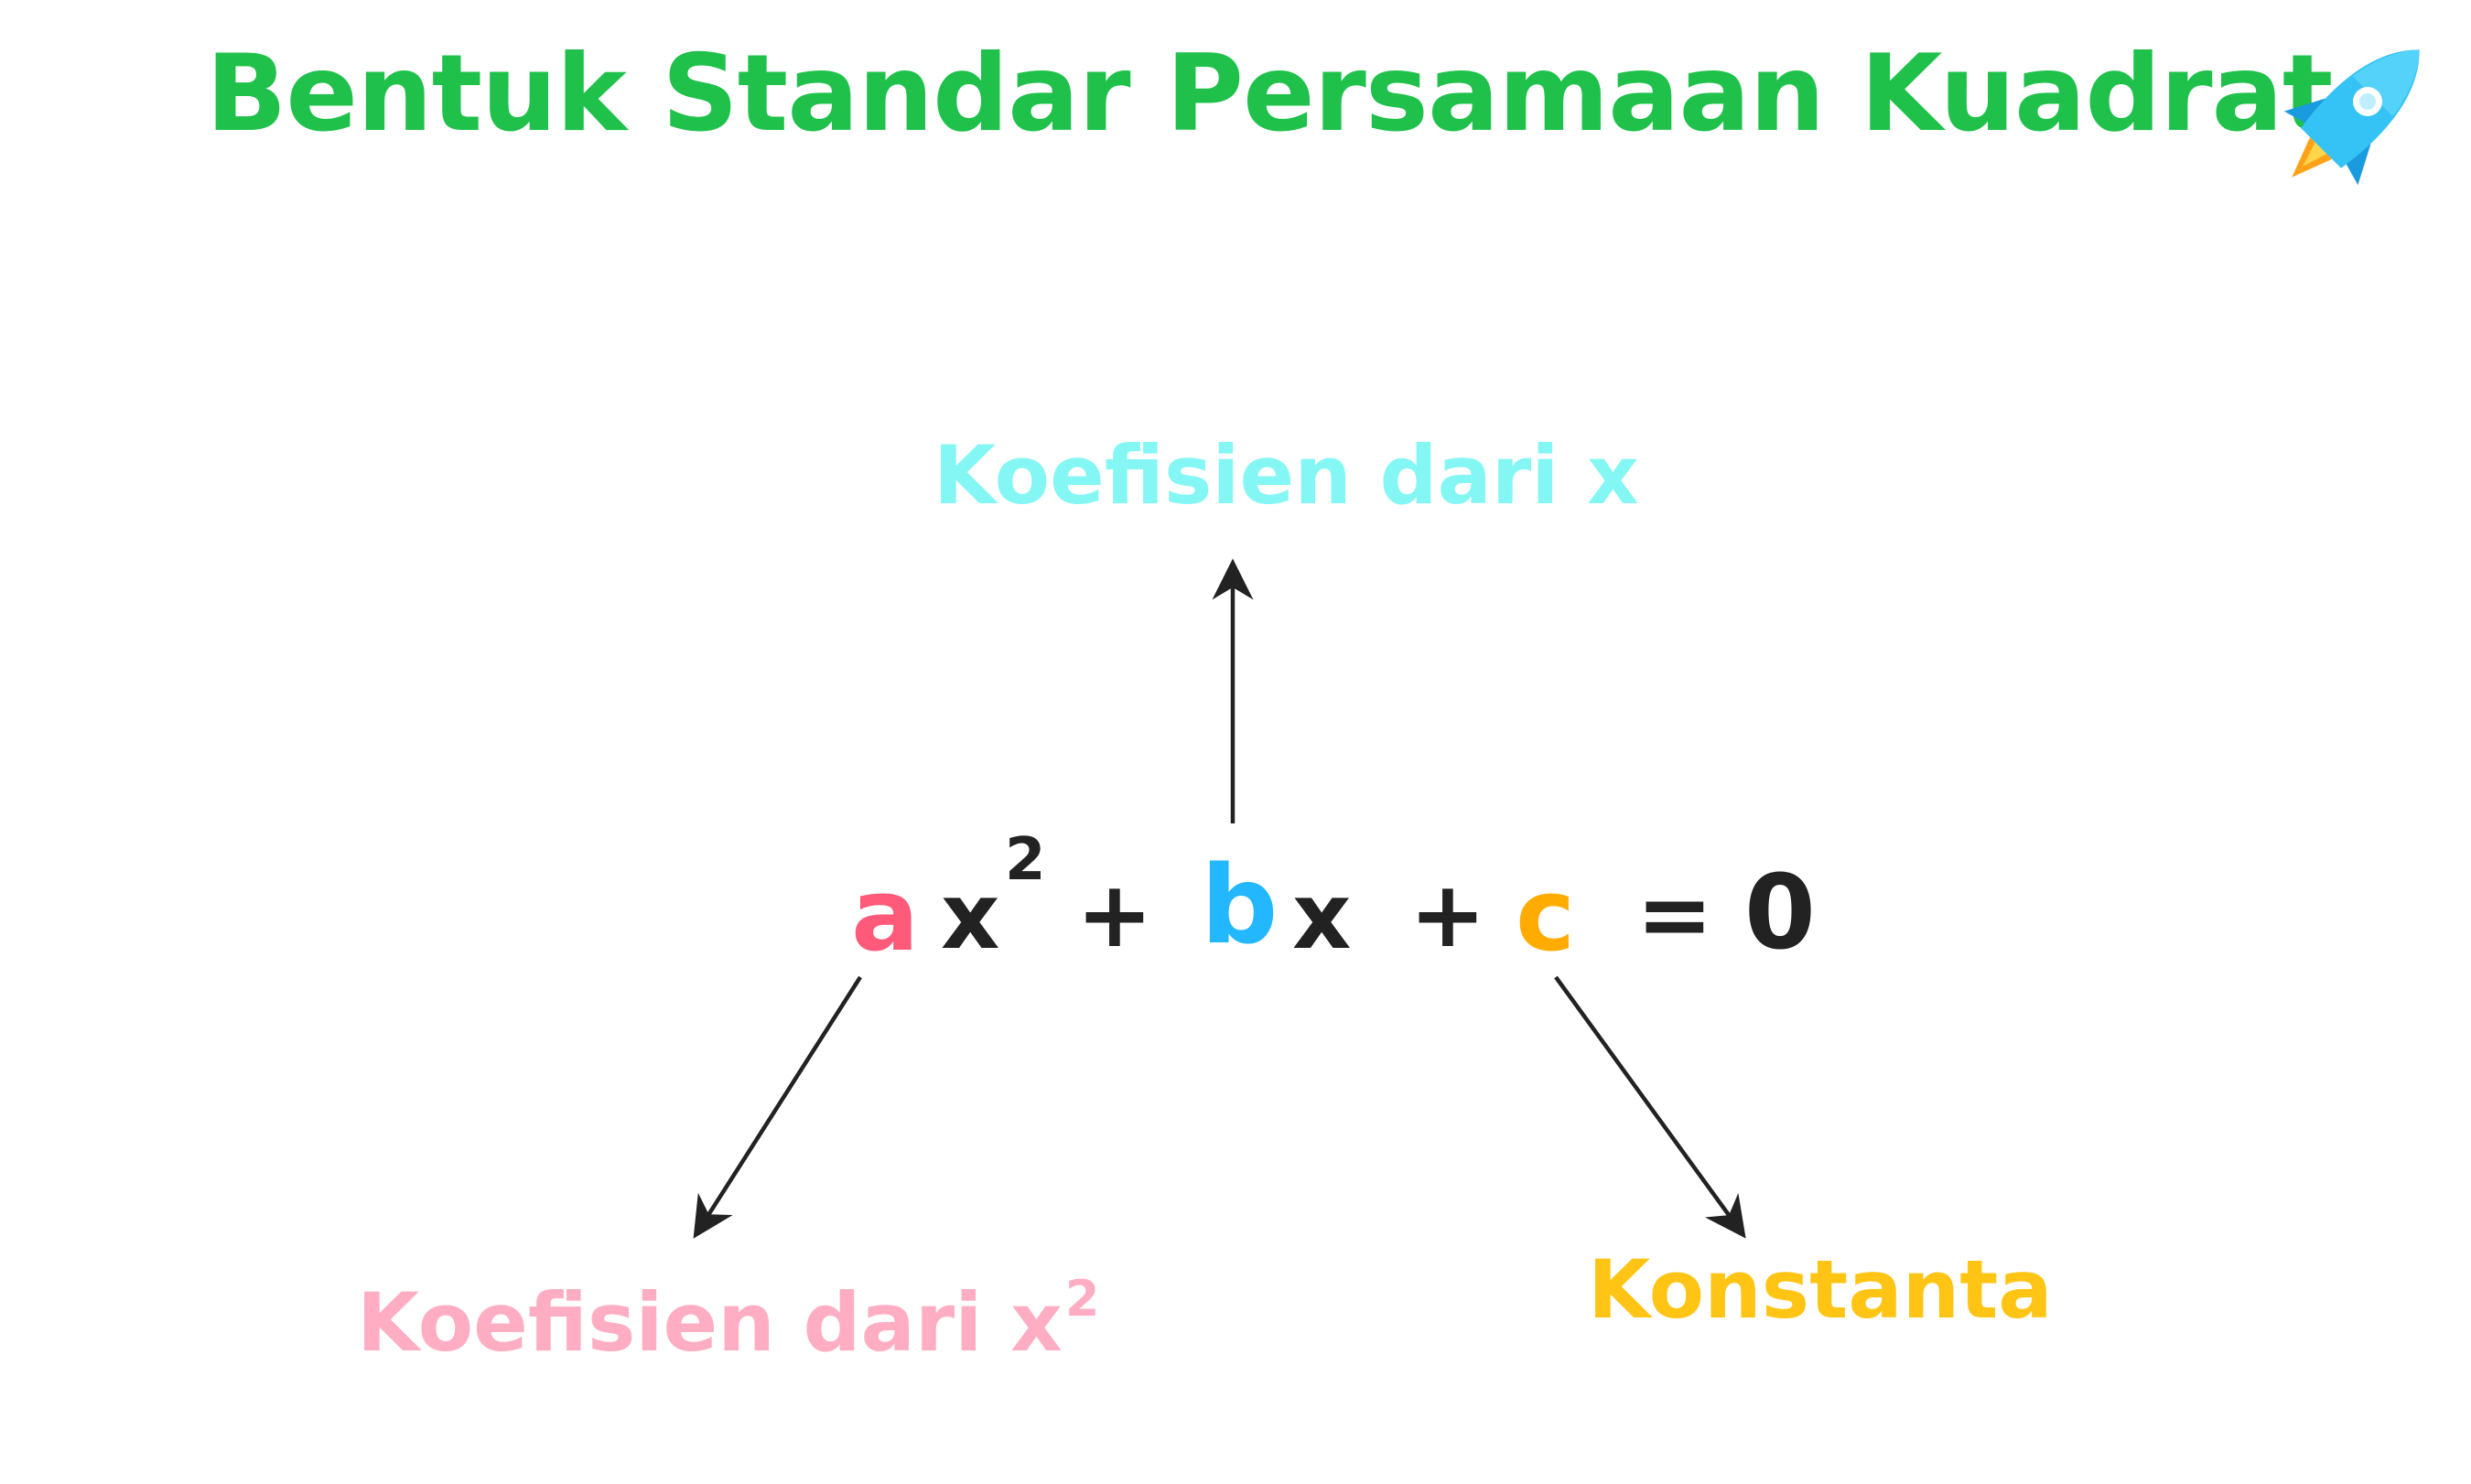 The height and width of the screenshot is (1484, 2471). I want to click on equals-sign: =, so click(1675, 914).